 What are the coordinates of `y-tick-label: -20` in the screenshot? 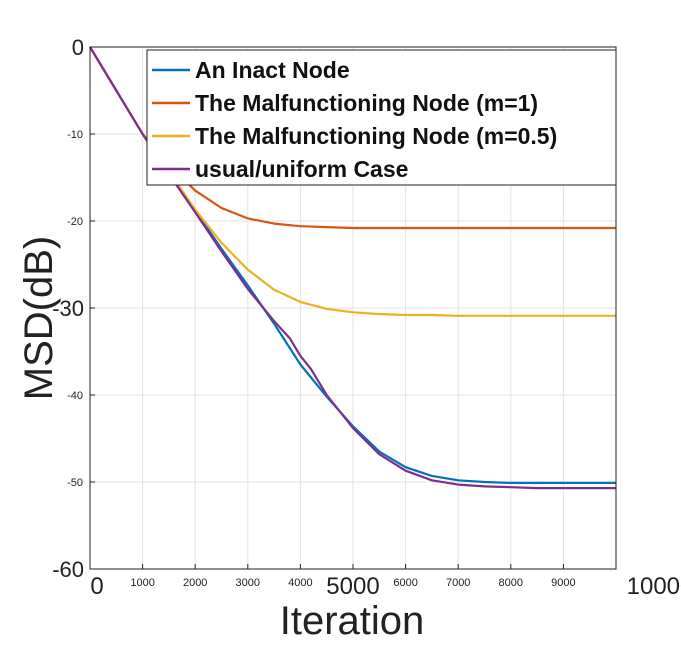 It's located at (75, 222).